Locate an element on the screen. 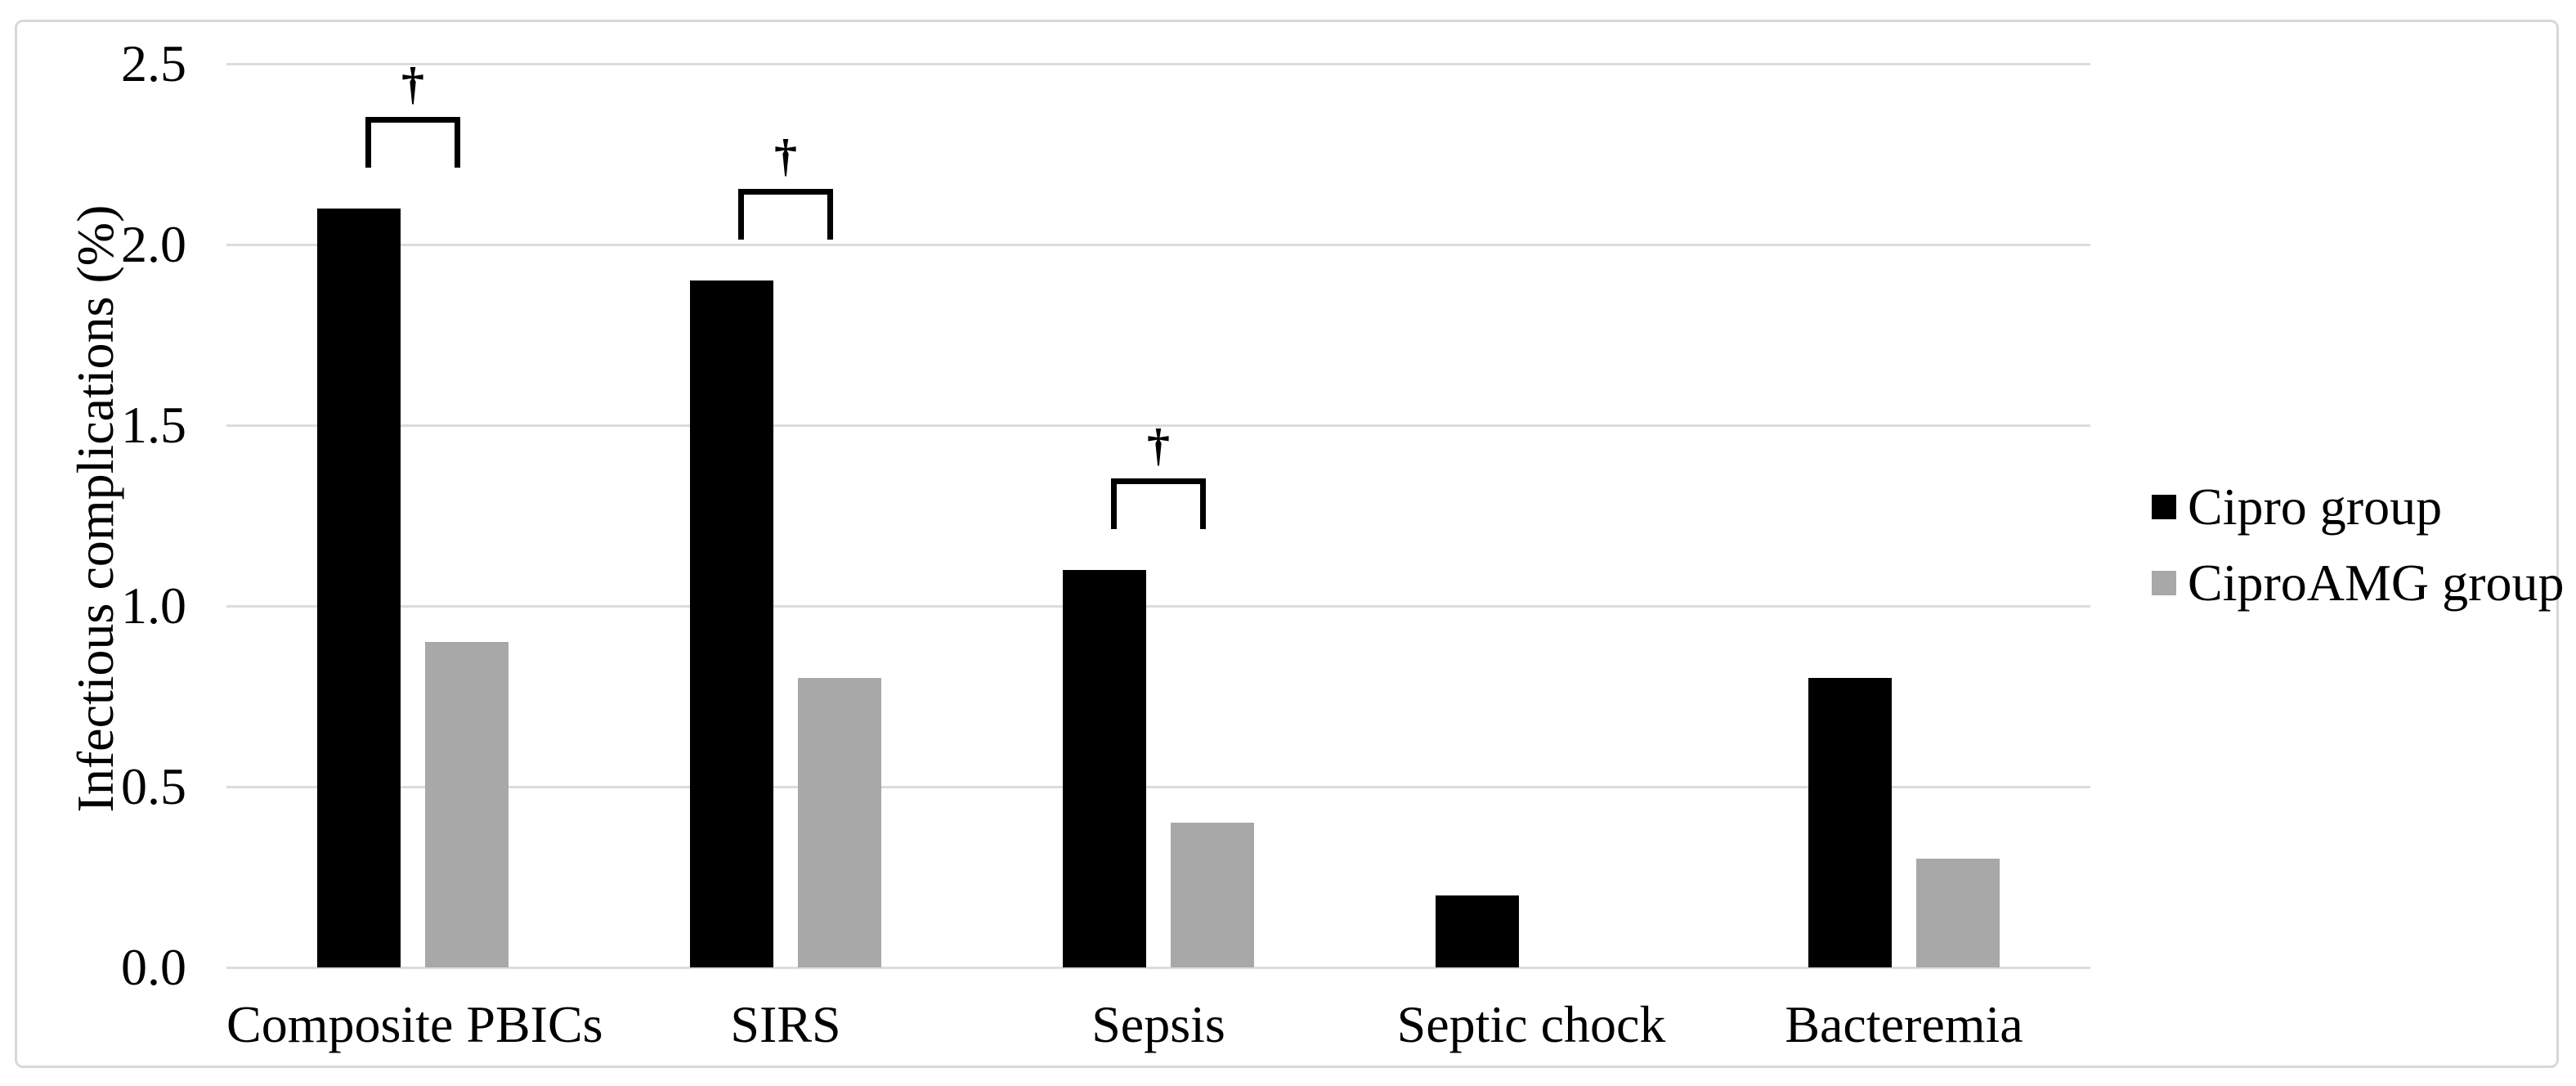 The image size is (2576, 1086). gridline-1.0 is located at coordinates (1158, 606).